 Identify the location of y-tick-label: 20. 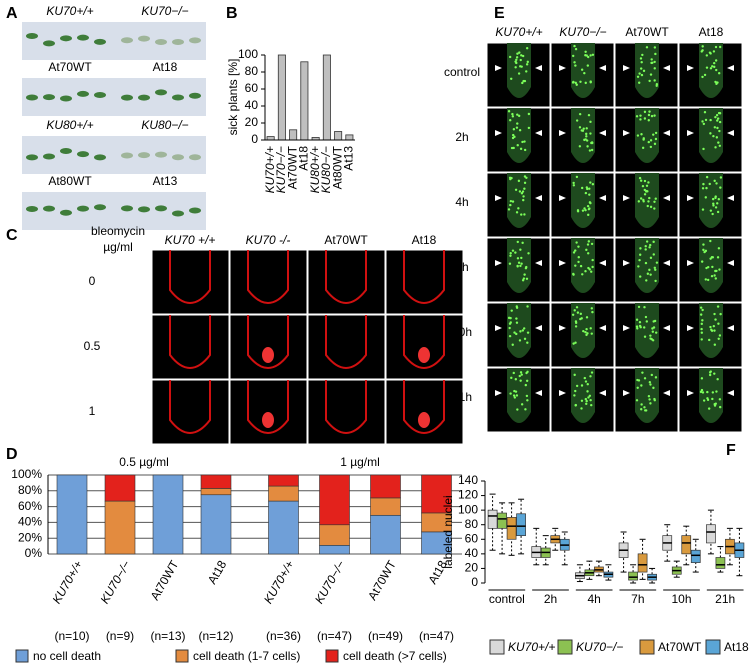
(252, 122).